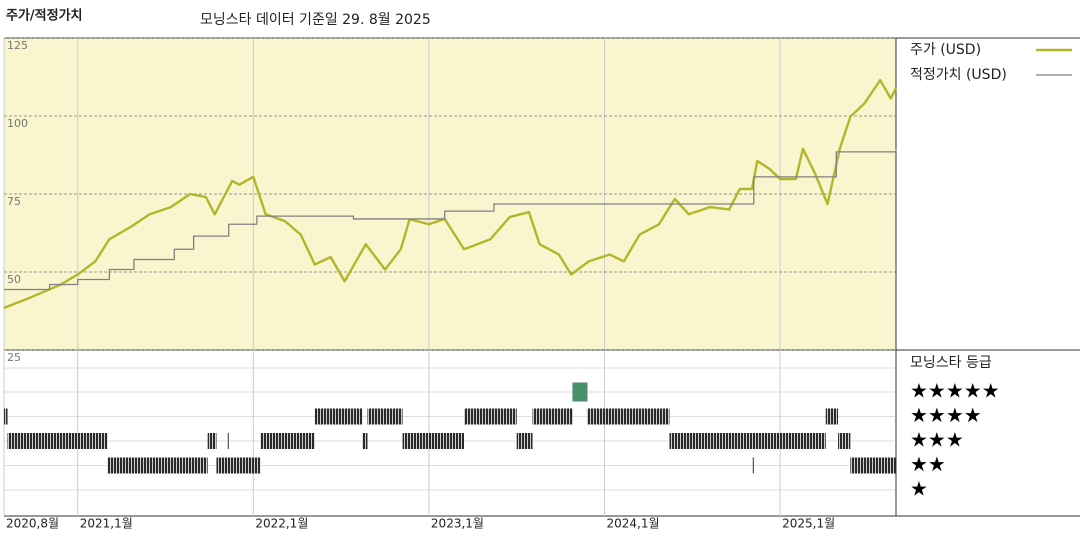 Image resolution: width=1080 pixels, height=540 pixels. I want to click on y-tick-label: 50, so click(14, 279).